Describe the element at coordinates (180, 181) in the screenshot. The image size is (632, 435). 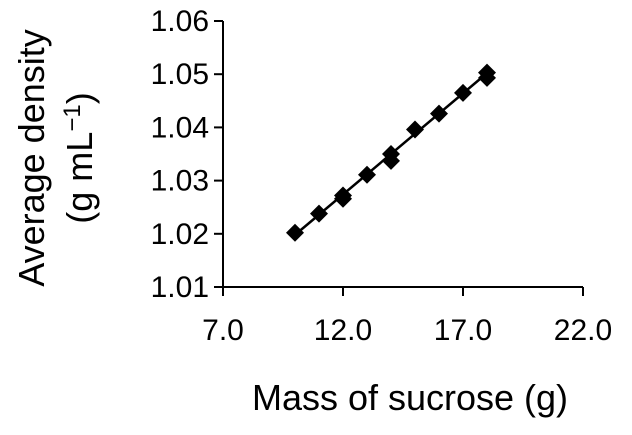
I see `y-tick-label: 1.03` at that location.